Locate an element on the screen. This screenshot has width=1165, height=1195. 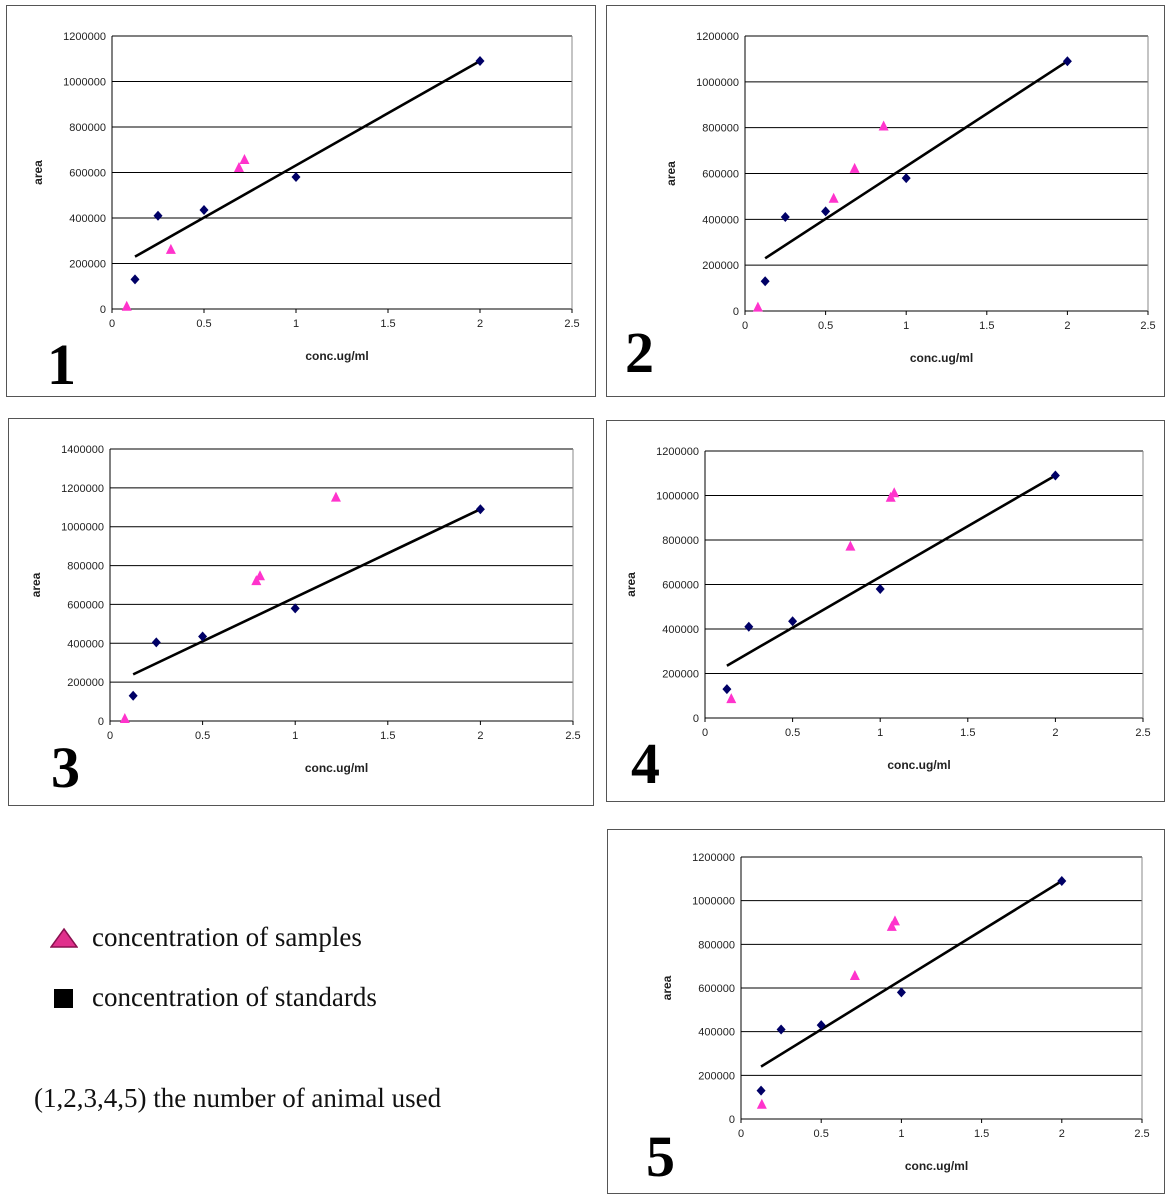
square-marker-icon is located at coordinates (63, 998).